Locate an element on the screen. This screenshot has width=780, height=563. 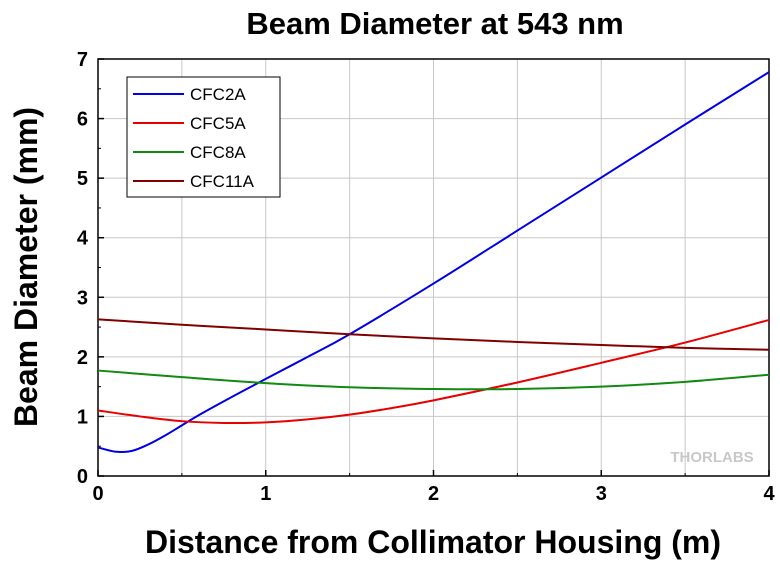
x-tick-label: 0 is located at coordinates (97, 494).